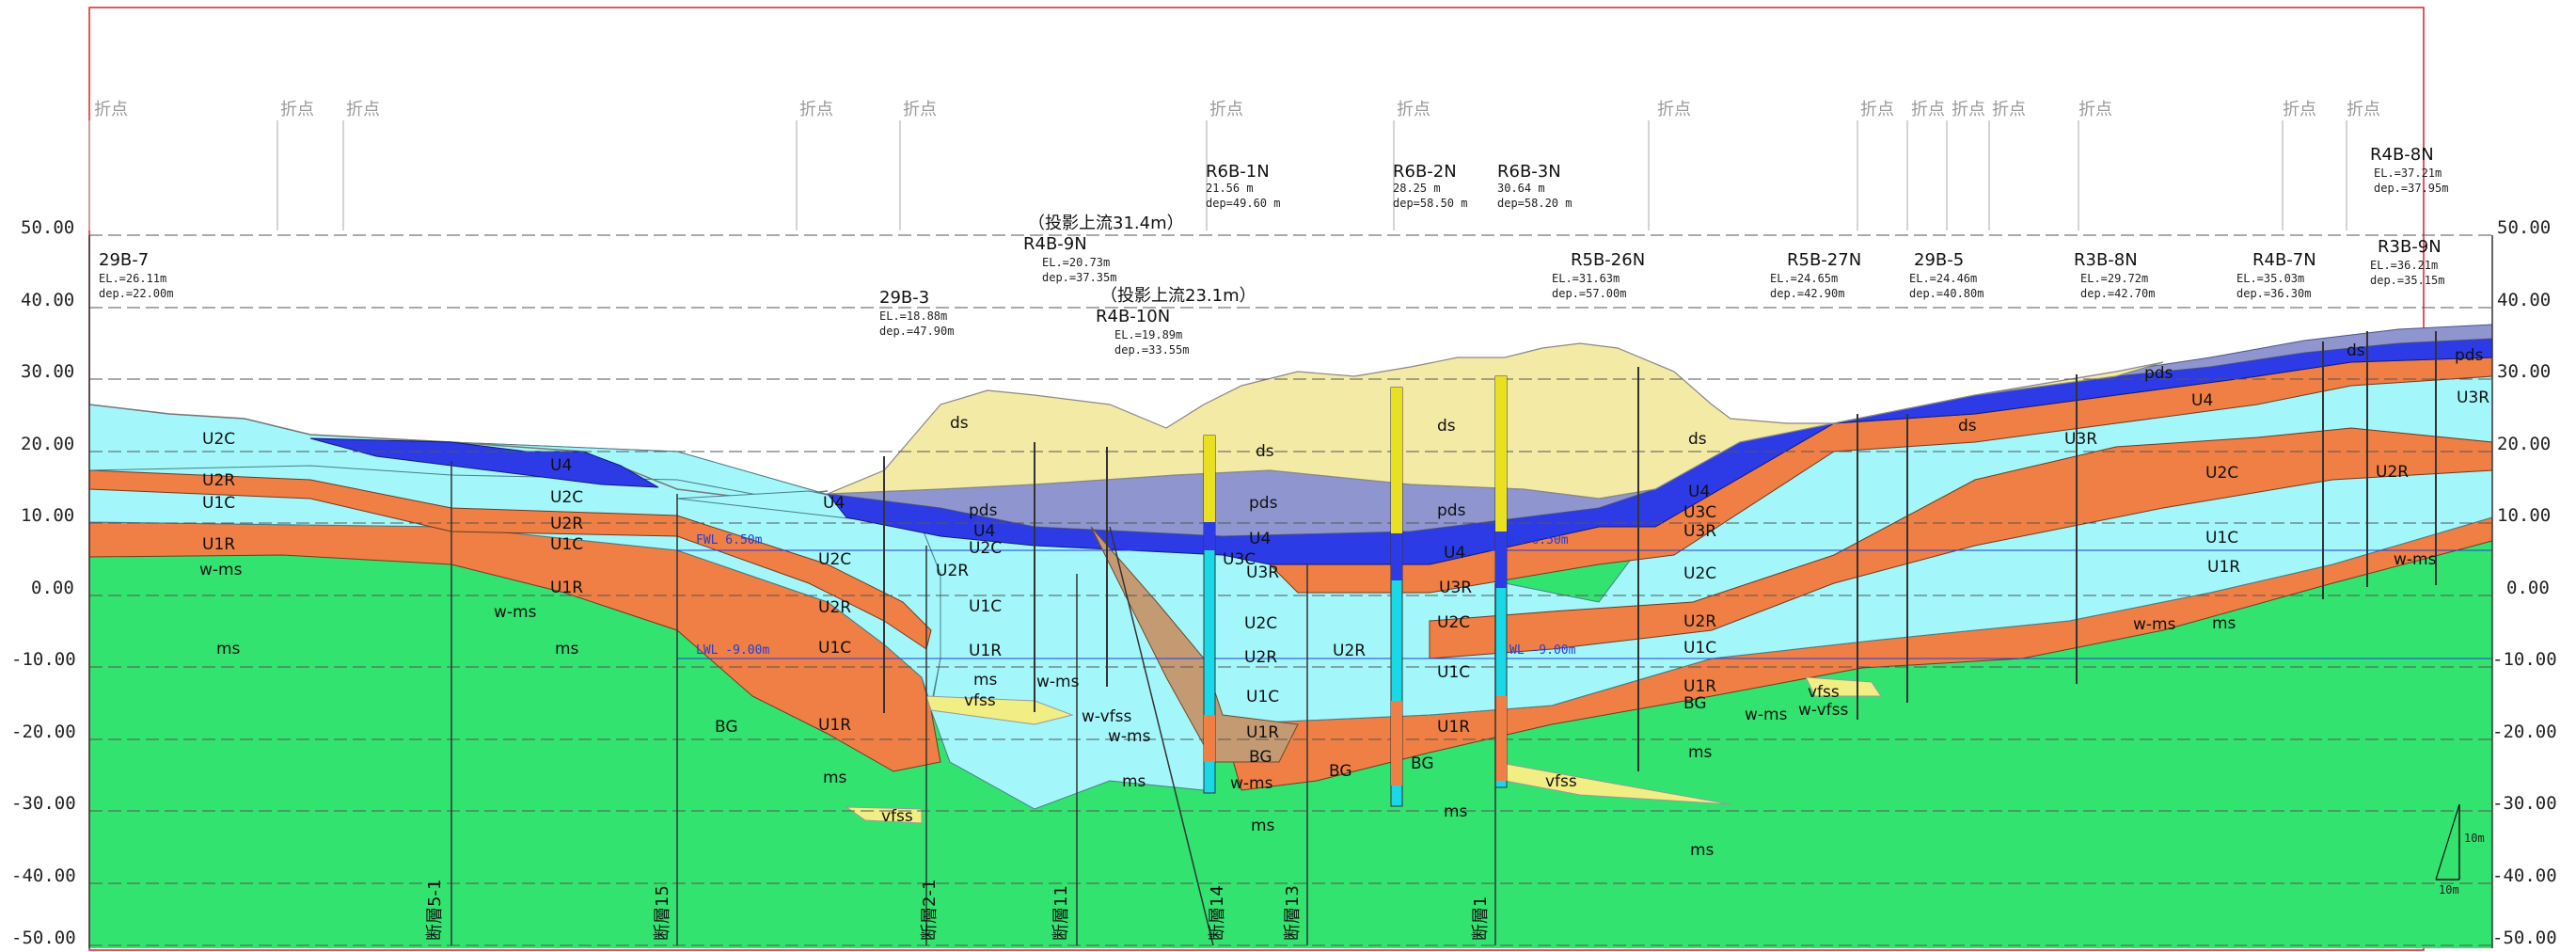  What do you see at coordinates (1217, 913) in the screenshot?
I see `fault-label: 断層14` at bounding box center [1217, 913].